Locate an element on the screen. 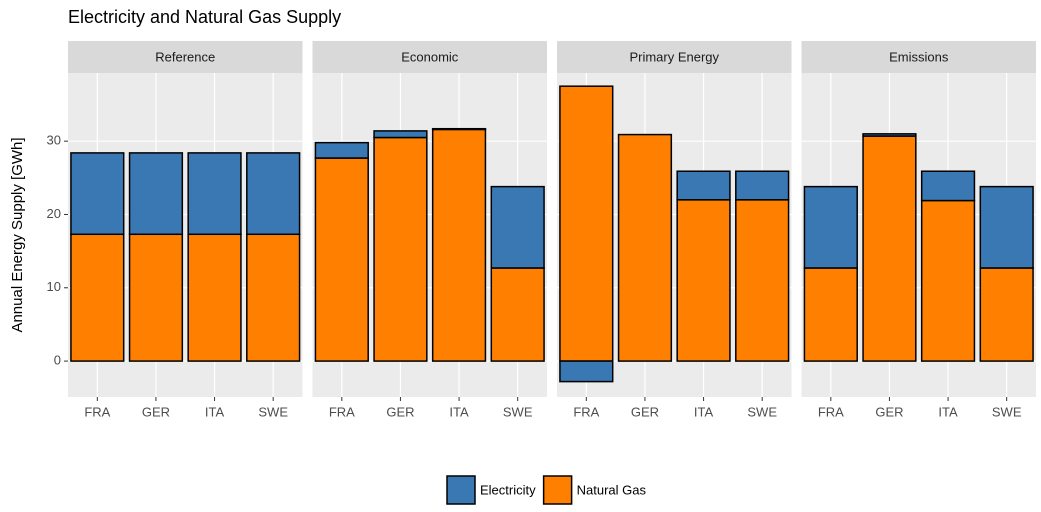 The image size is (1041, 512). facet-title: Primary Energy is located at coordinates (674, 56).